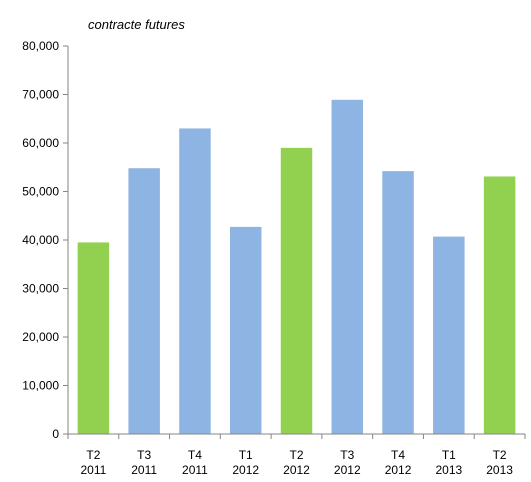 This screenshot has width=531, height=482. I want to click on chart-unit-label: contracte futures, so click(136, 24).